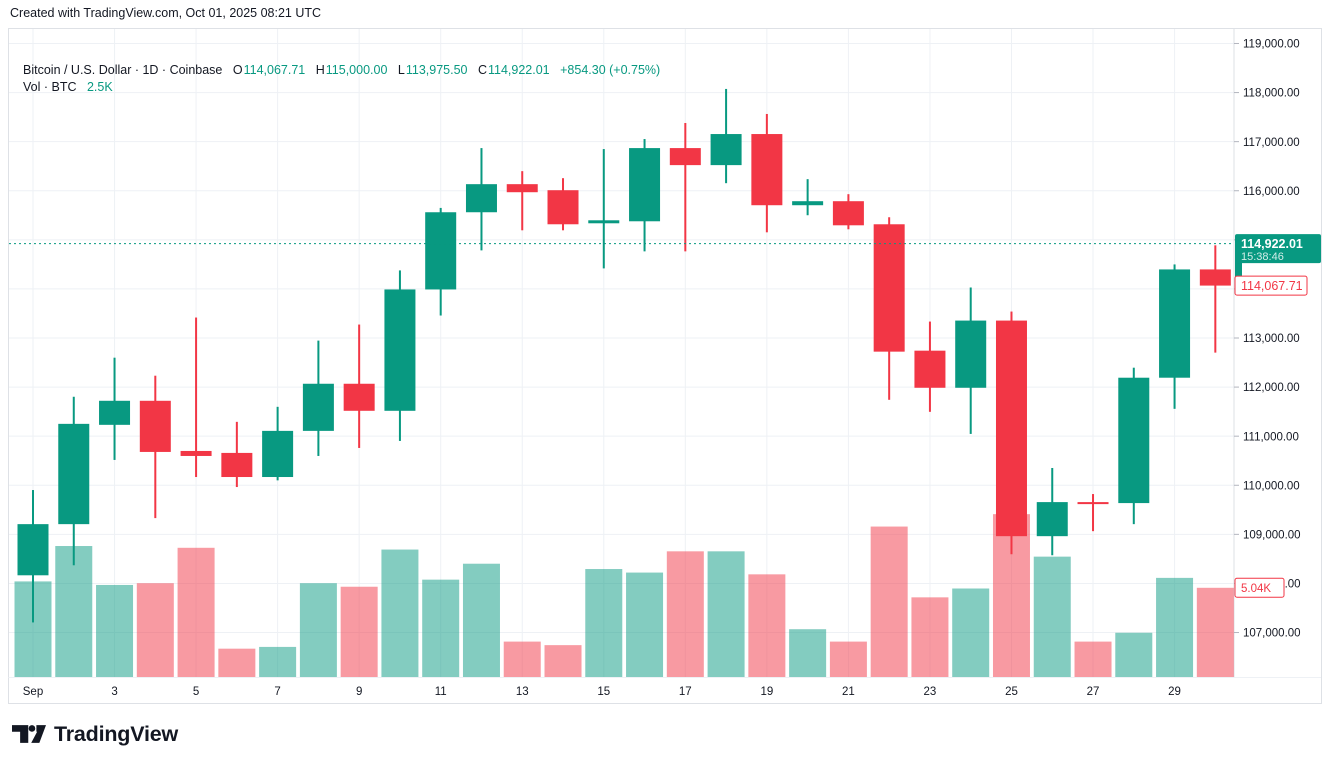 The image size is (1322, 765). I want to click on price-tick-label: 118,000.00, so click(1271, 94).